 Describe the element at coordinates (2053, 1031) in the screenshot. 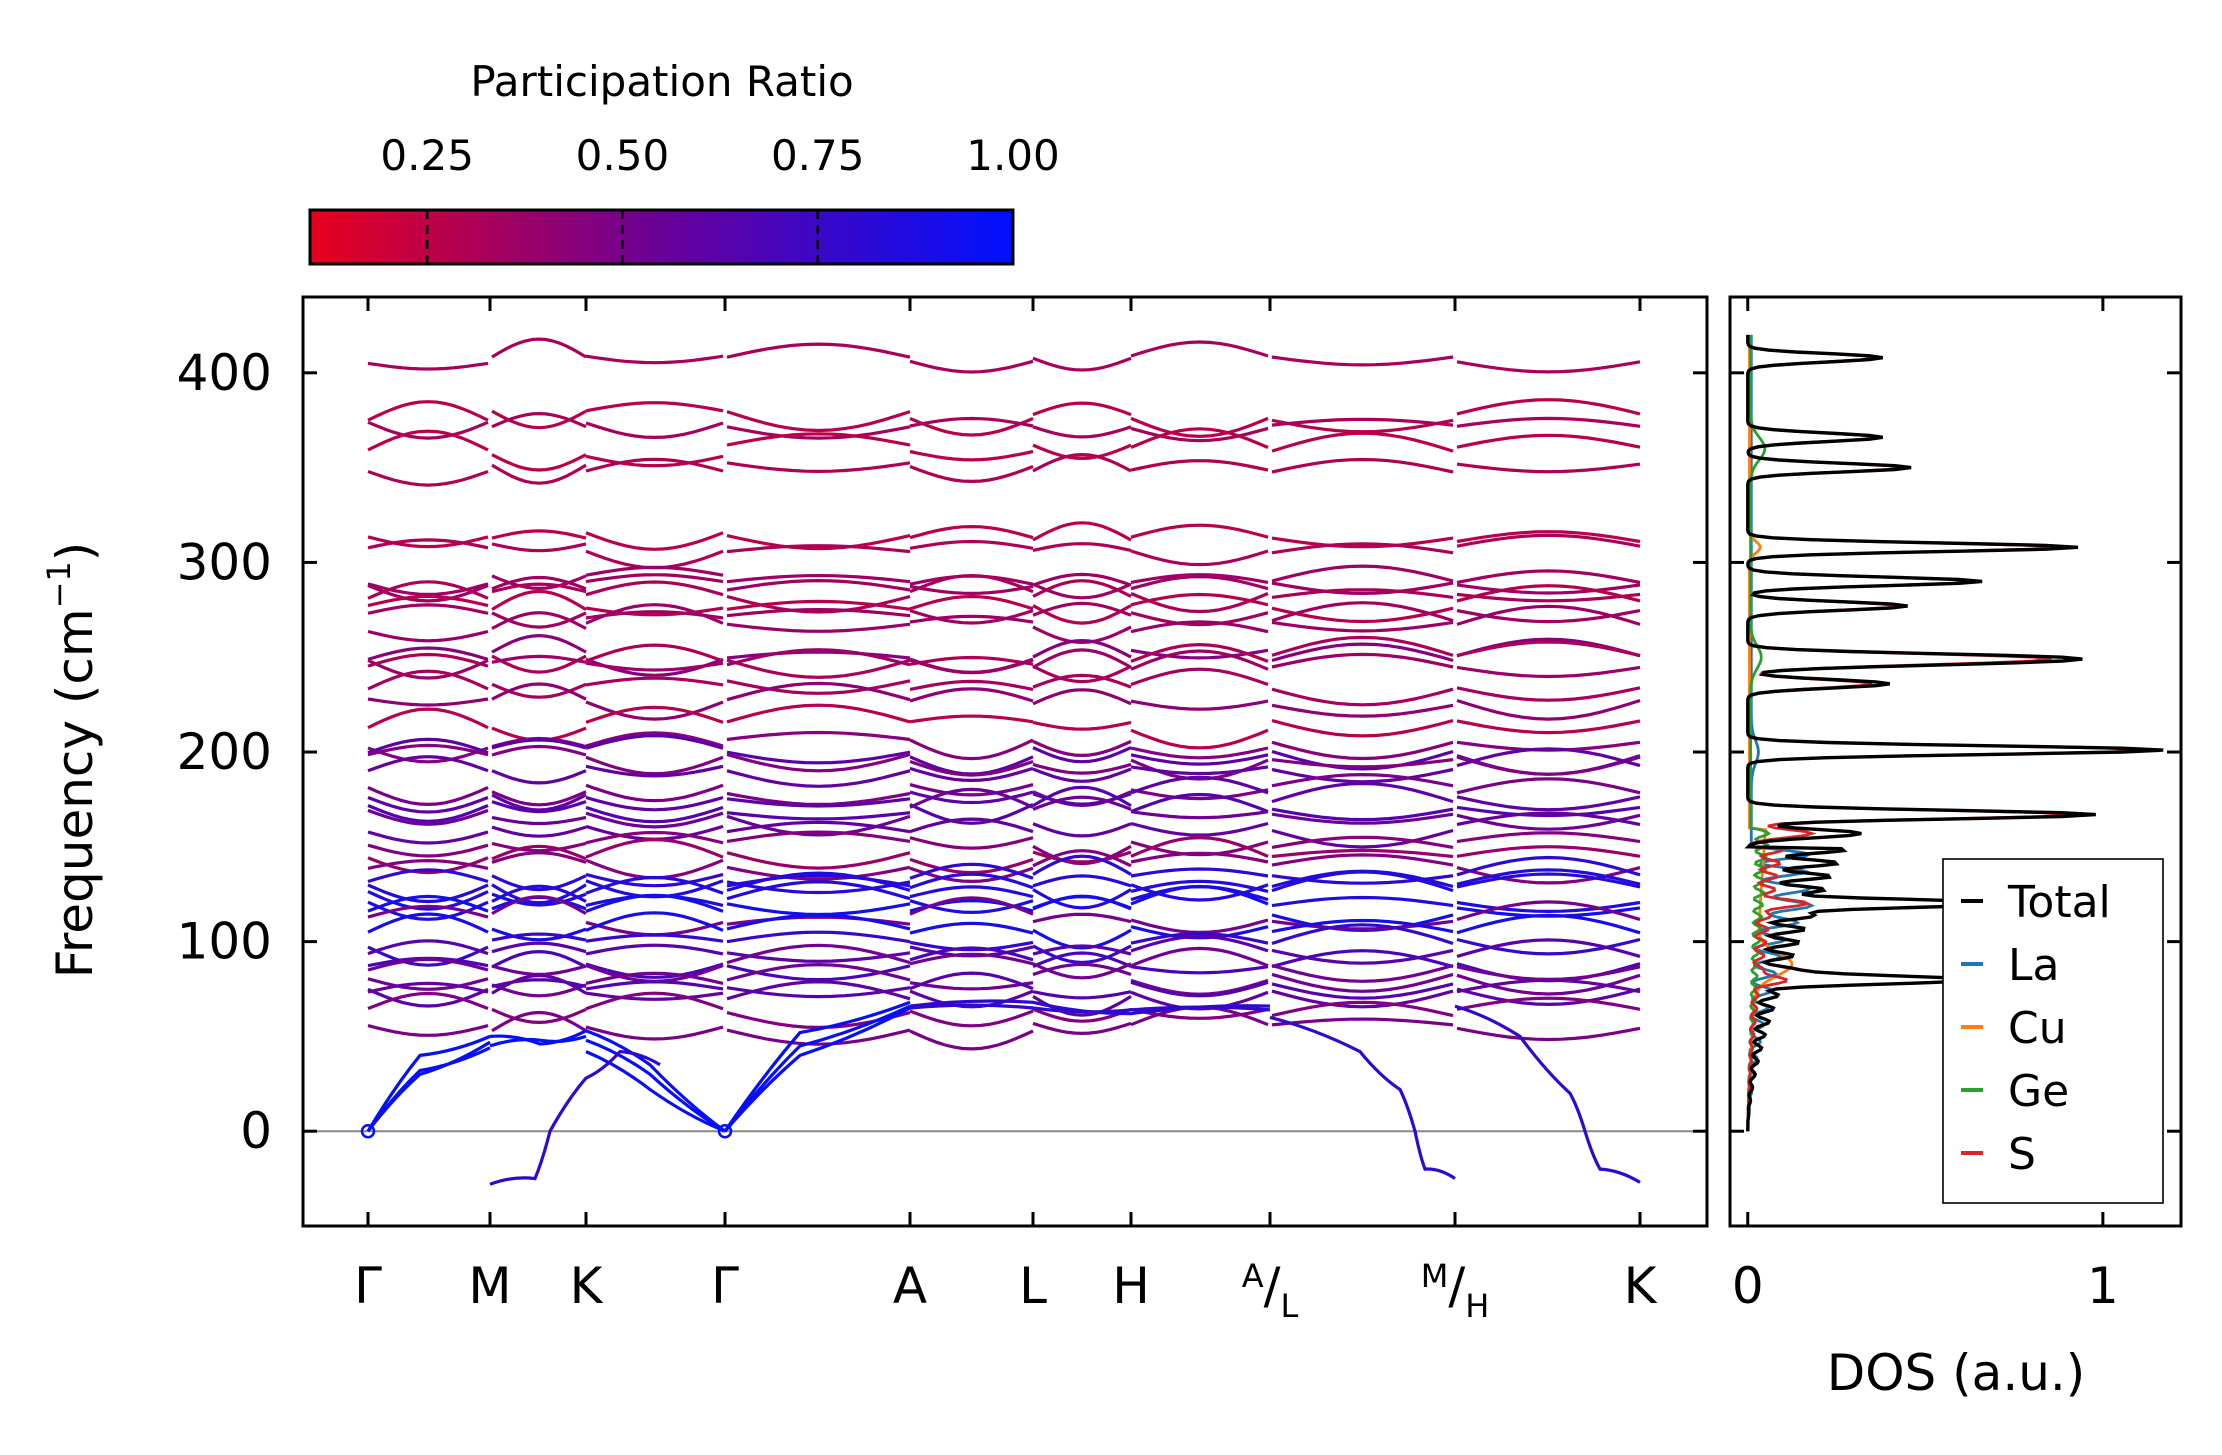

I see `legend-box` at that location.